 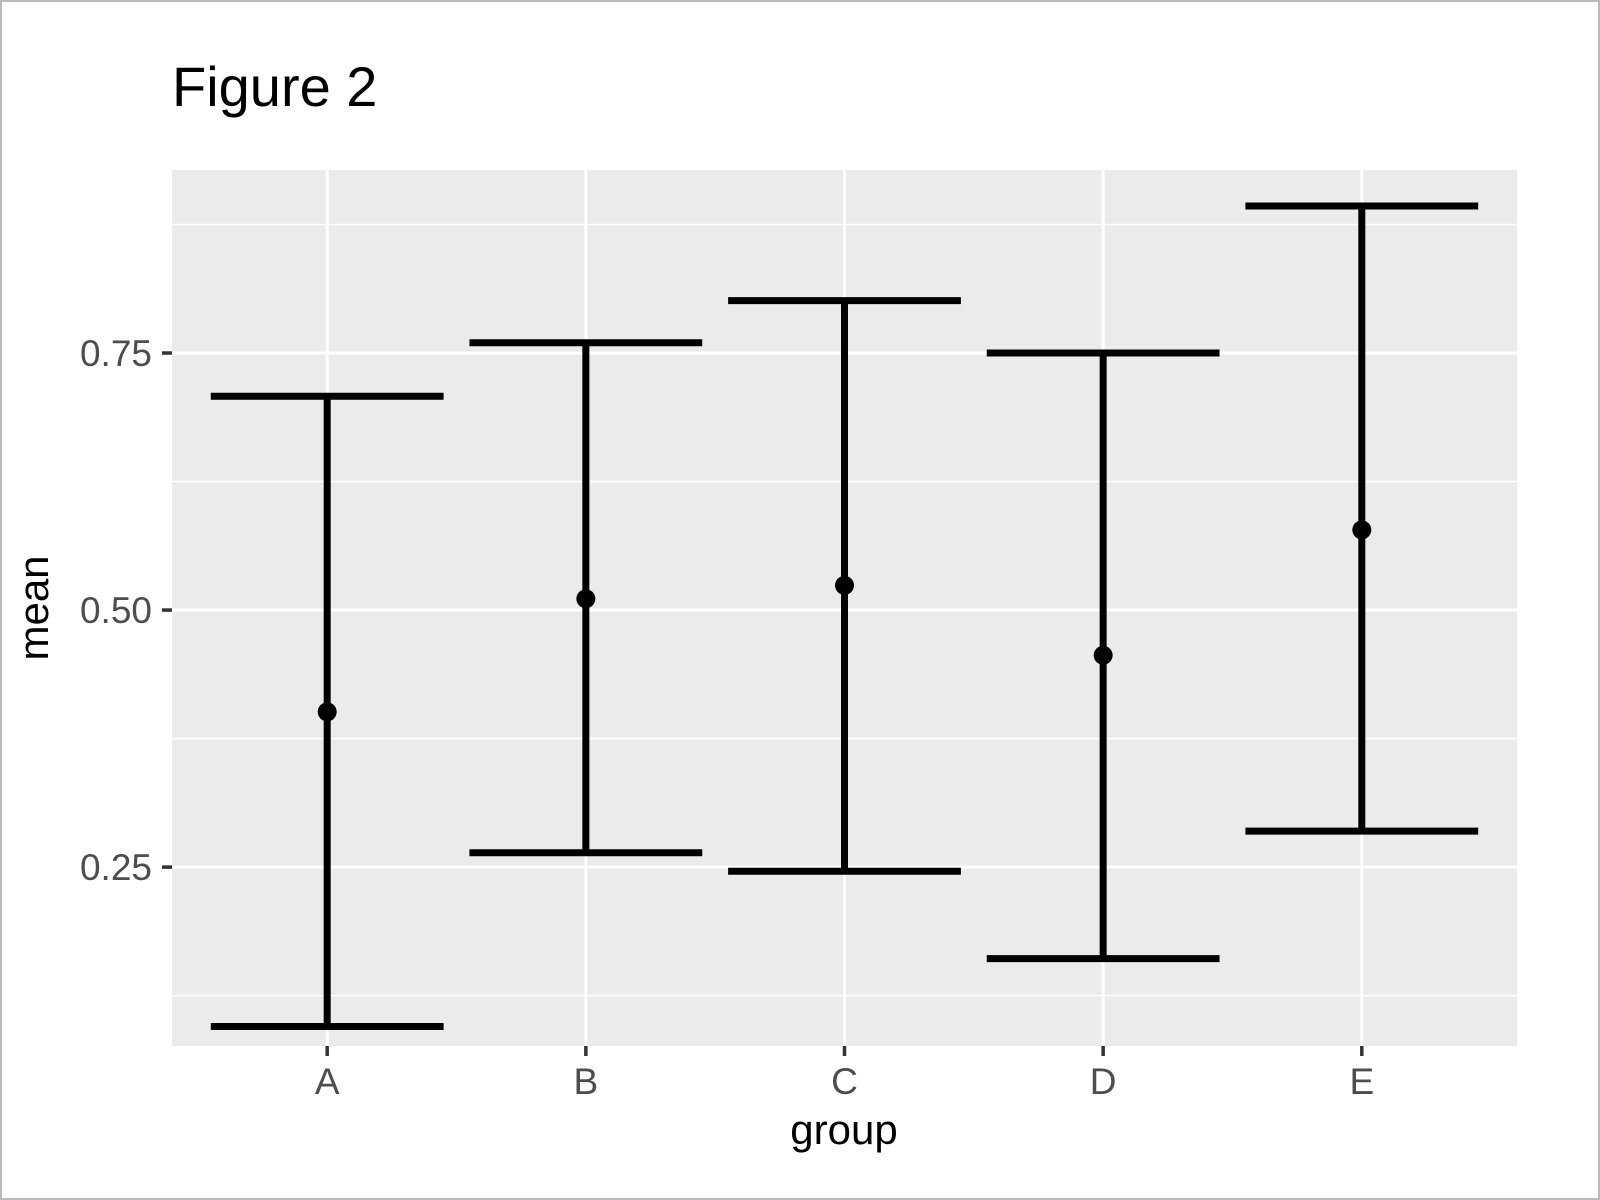 I want to click on errorbar-group-C, so click(x=844, y=586).